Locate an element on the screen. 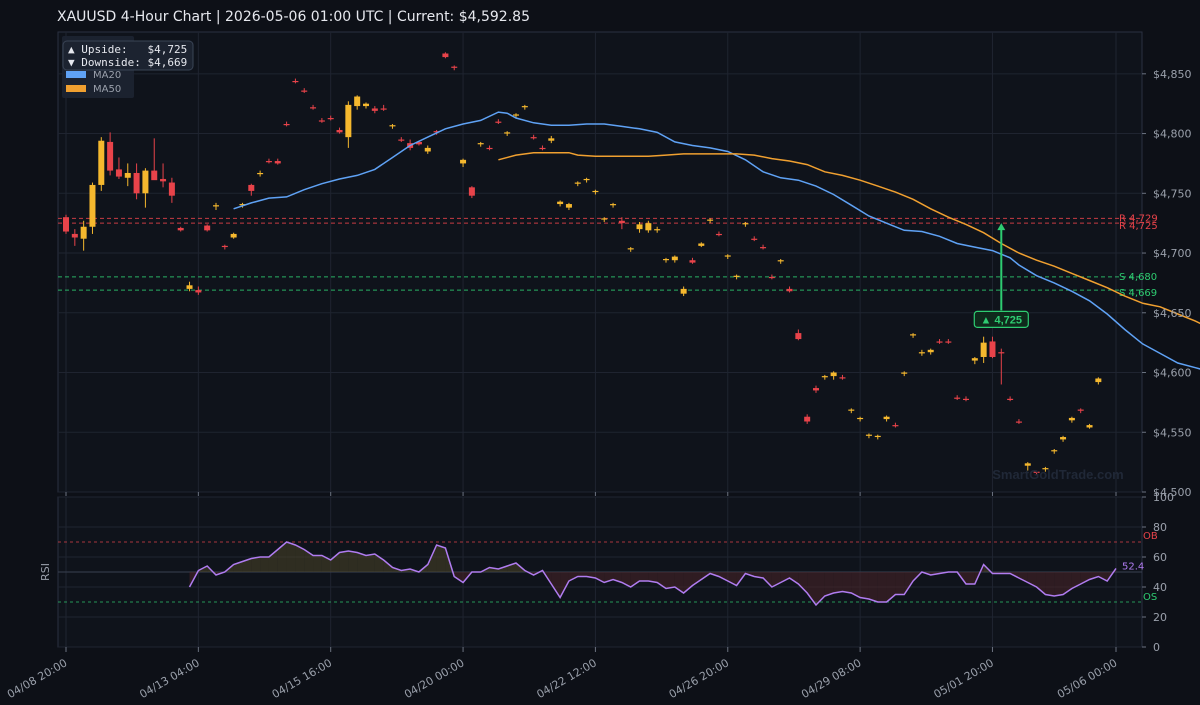  rsi-ob-label: OB is located at coordinates (1150, 536).